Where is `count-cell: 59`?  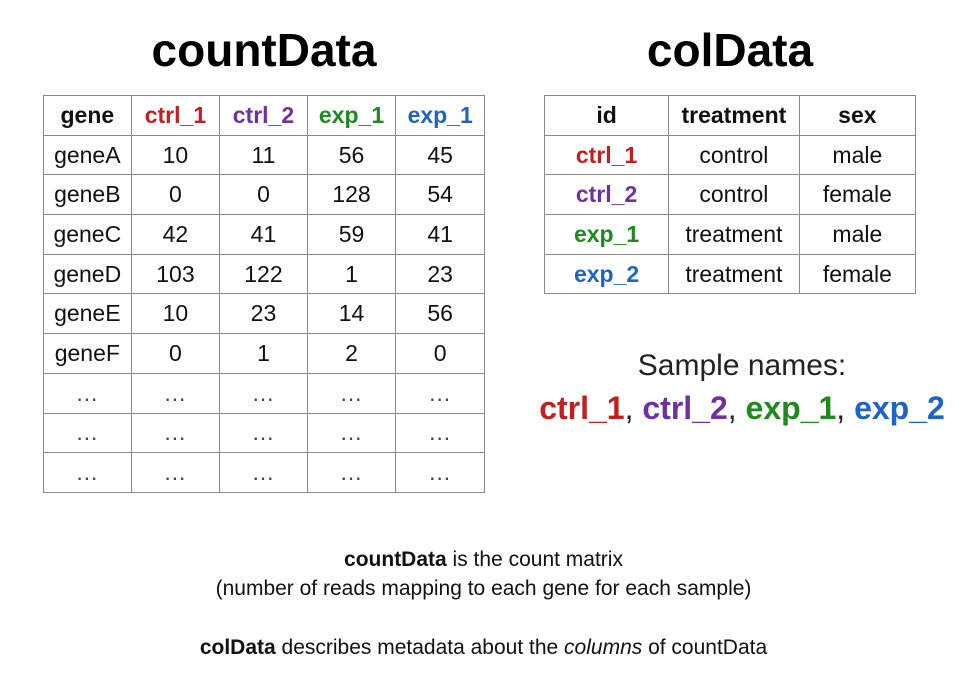
count-cell: 59 is located at coordinates (351, 234).